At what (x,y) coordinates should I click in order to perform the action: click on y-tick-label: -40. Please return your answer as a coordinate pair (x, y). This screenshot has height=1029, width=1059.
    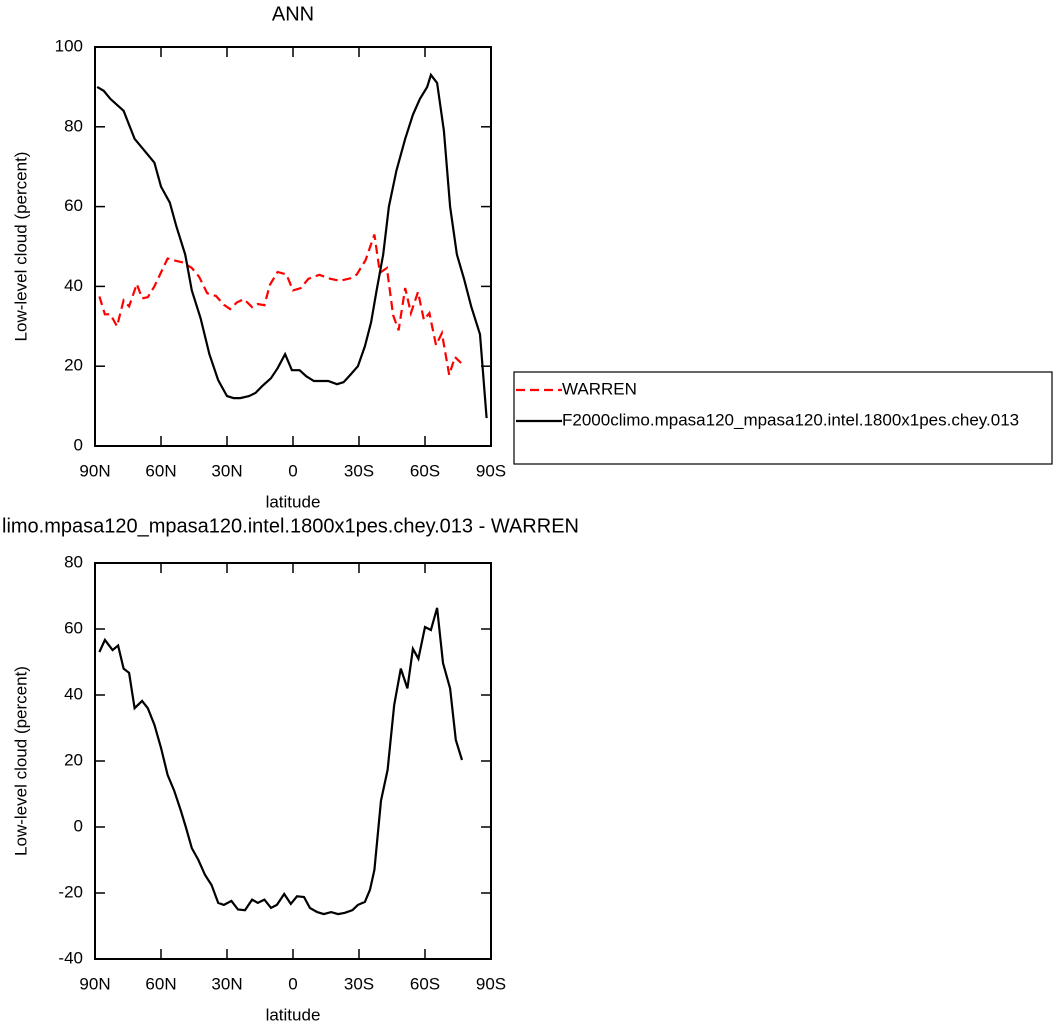
    Looking at the image, I should click on (70, 957).